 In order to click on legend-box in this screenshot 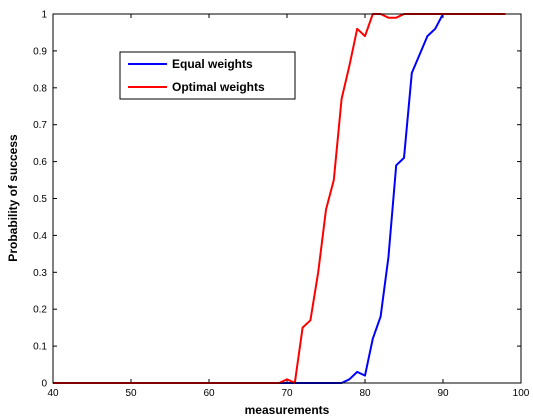, I will do `click(207, 75)`.